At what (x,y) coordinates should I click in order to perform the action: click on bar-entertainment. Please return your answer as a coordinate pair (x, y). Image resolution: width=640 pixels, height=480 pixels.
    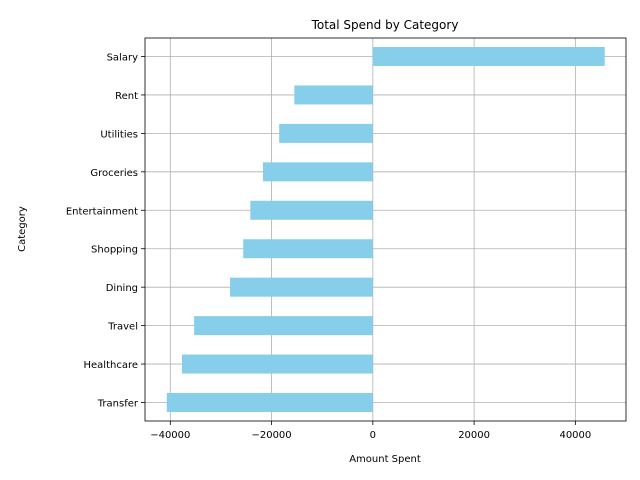
    Looking at the image, I should click on (311, 210).